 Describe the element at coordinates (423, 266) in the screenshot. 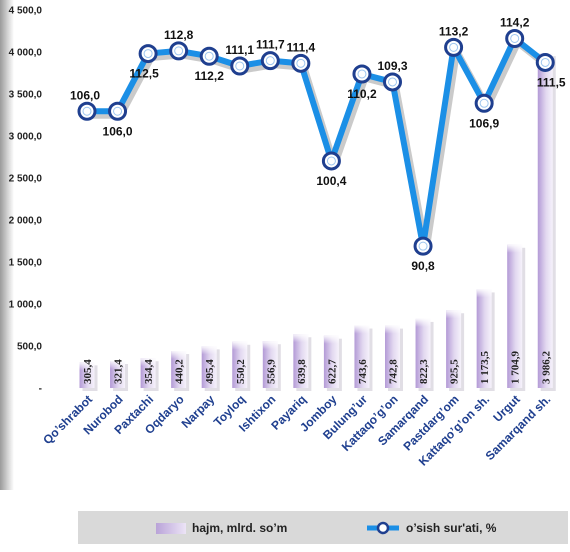

I see `line-value-label: 90,8` at that location.